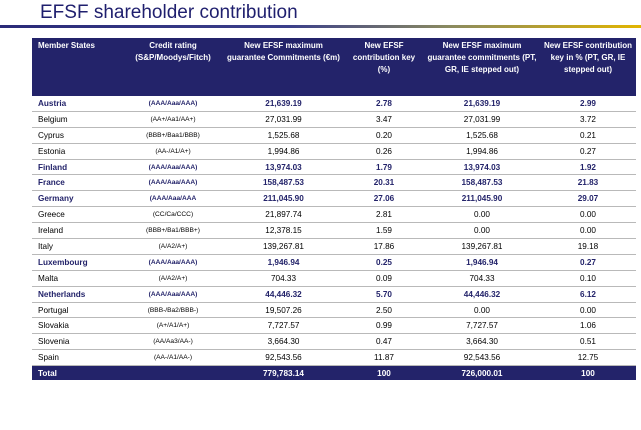 The width and height of the screenshot is (641, 430). Describe the element at coordinates (482, 104) in the screenshot. I see `guarantee-commitments-stepped-out: 21,639.19` at that location.